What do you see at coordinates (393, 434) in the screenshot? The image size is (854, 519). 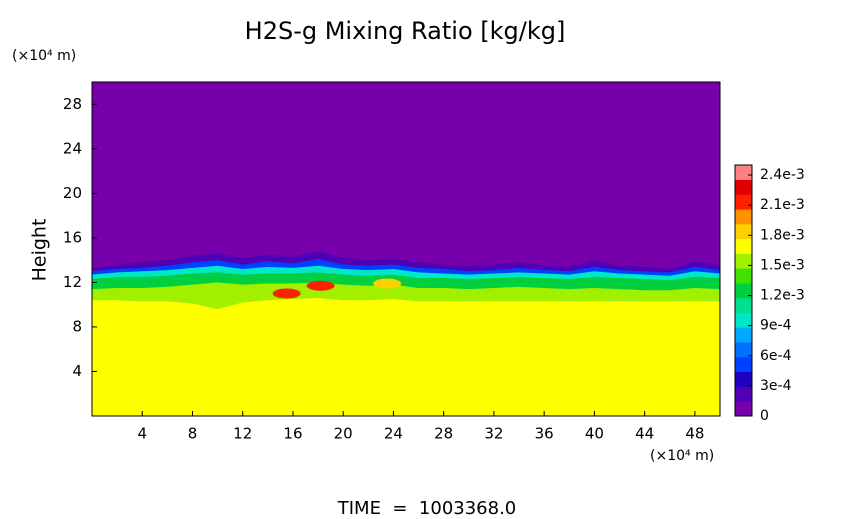 I see `x-tick-label: 24` at bounding box center [393, 434].